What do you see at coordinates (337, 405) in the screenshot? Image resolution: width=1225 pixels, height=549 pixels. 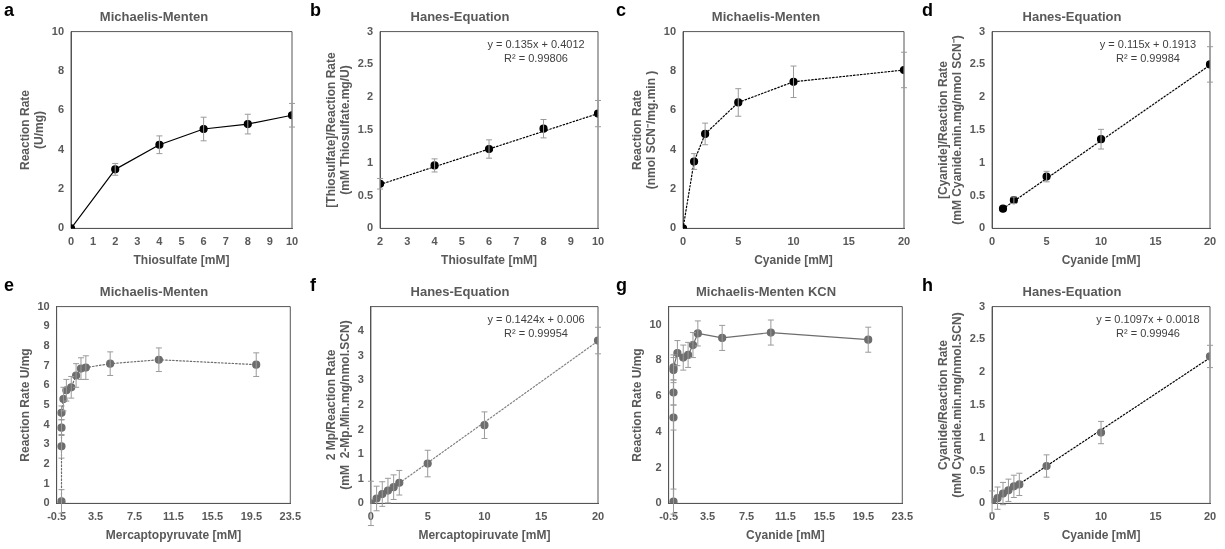 I see `y-axis-title: 2 Mp/Reaction Rate (mM 2-Mp.Min.mg/nmol.SCN)` at bounding box center [337, 405].